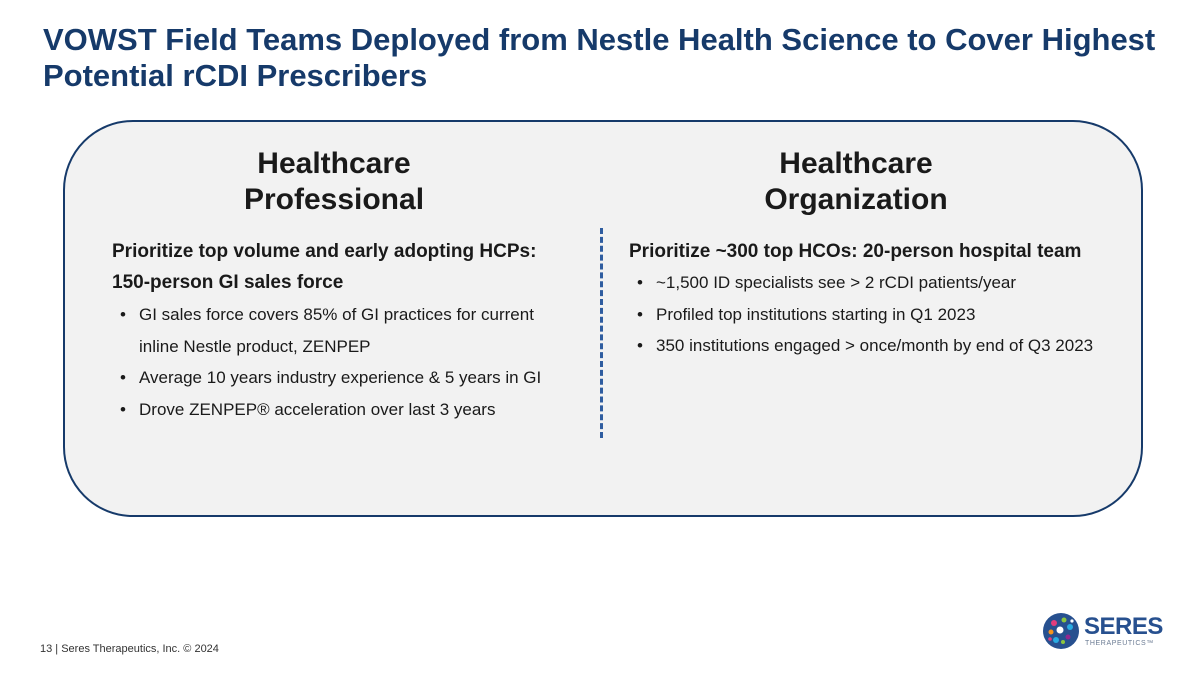 This screenshot has height=675, width=1200. Describe the element at coordinates (334, 182) in the screenshot. I see `hcp-heading: Healthcare Professional` at that location.